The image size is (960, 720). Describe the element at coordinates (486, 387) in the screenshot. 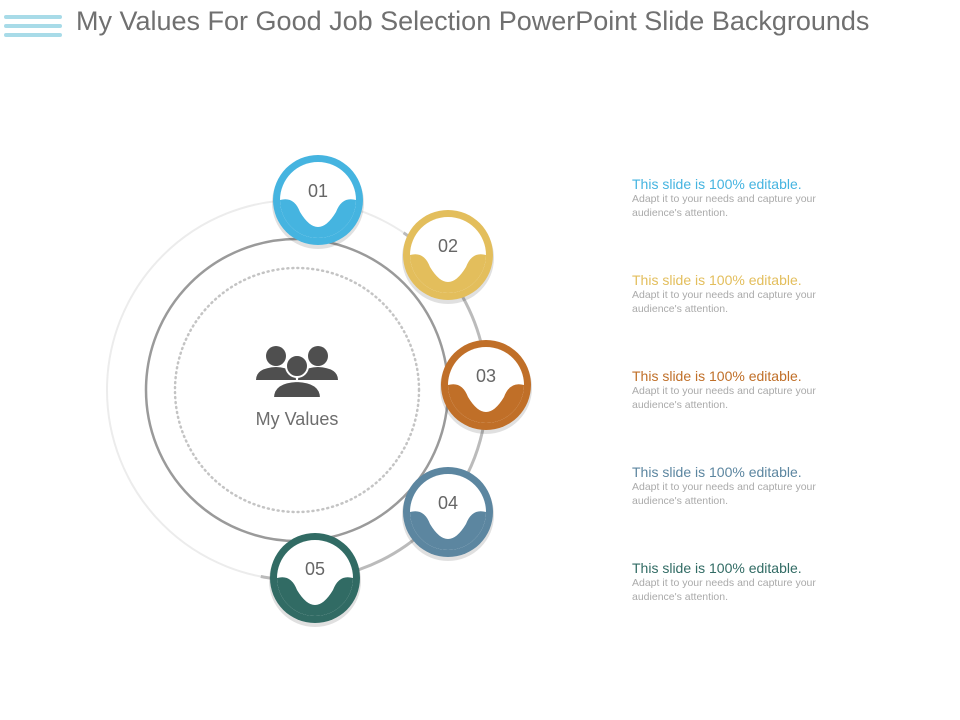

I see `step-badge-03: 03` at that location.